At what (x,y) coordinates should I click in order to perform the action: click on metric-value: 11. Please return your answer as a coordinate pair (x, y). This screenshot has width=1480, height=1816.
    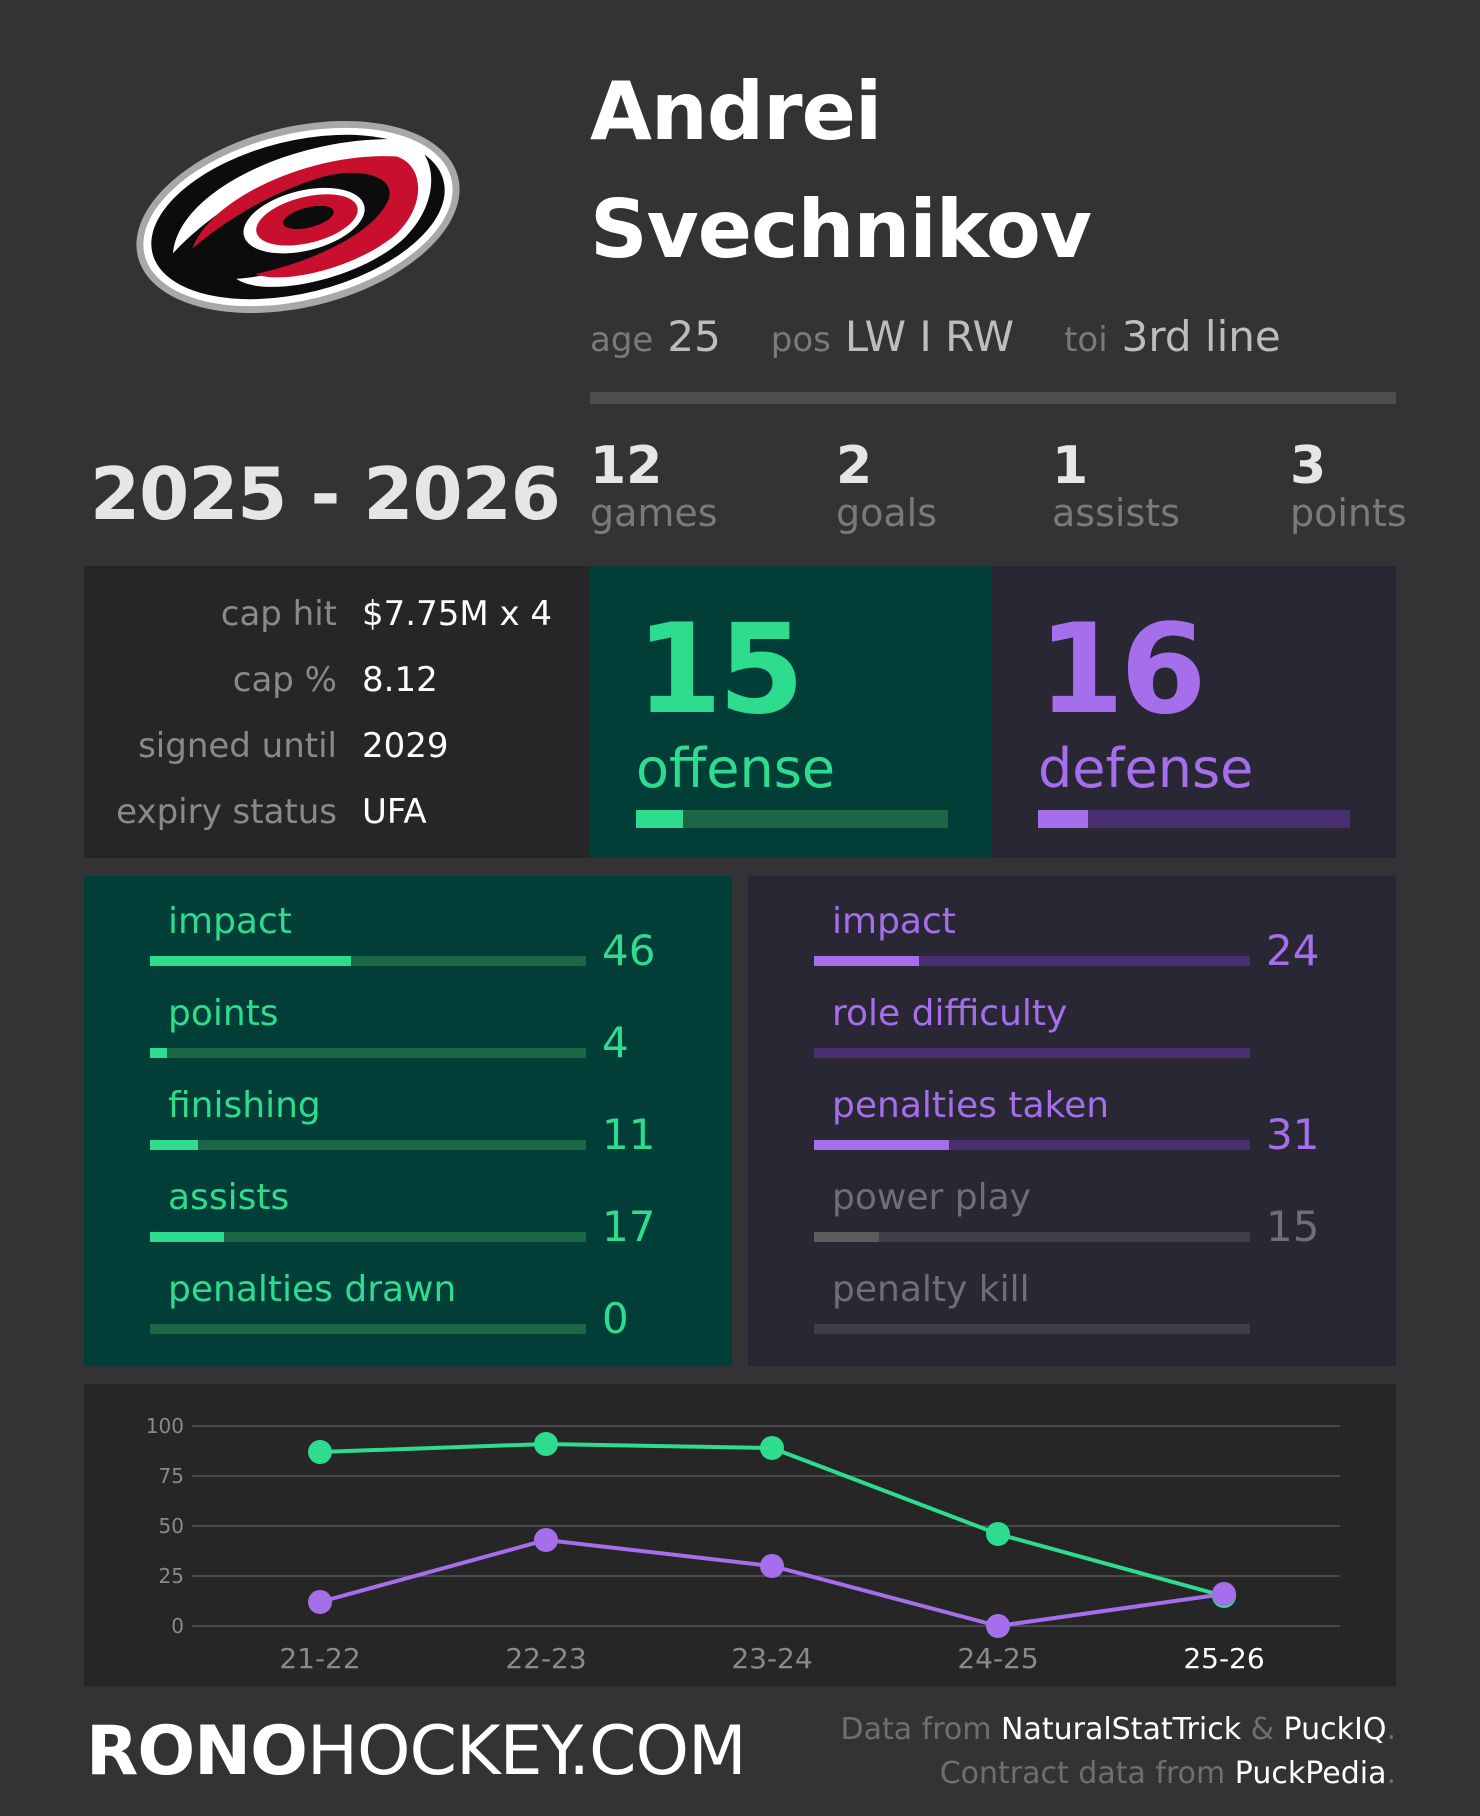
    Looking at the image, I should click on (629, 1134).